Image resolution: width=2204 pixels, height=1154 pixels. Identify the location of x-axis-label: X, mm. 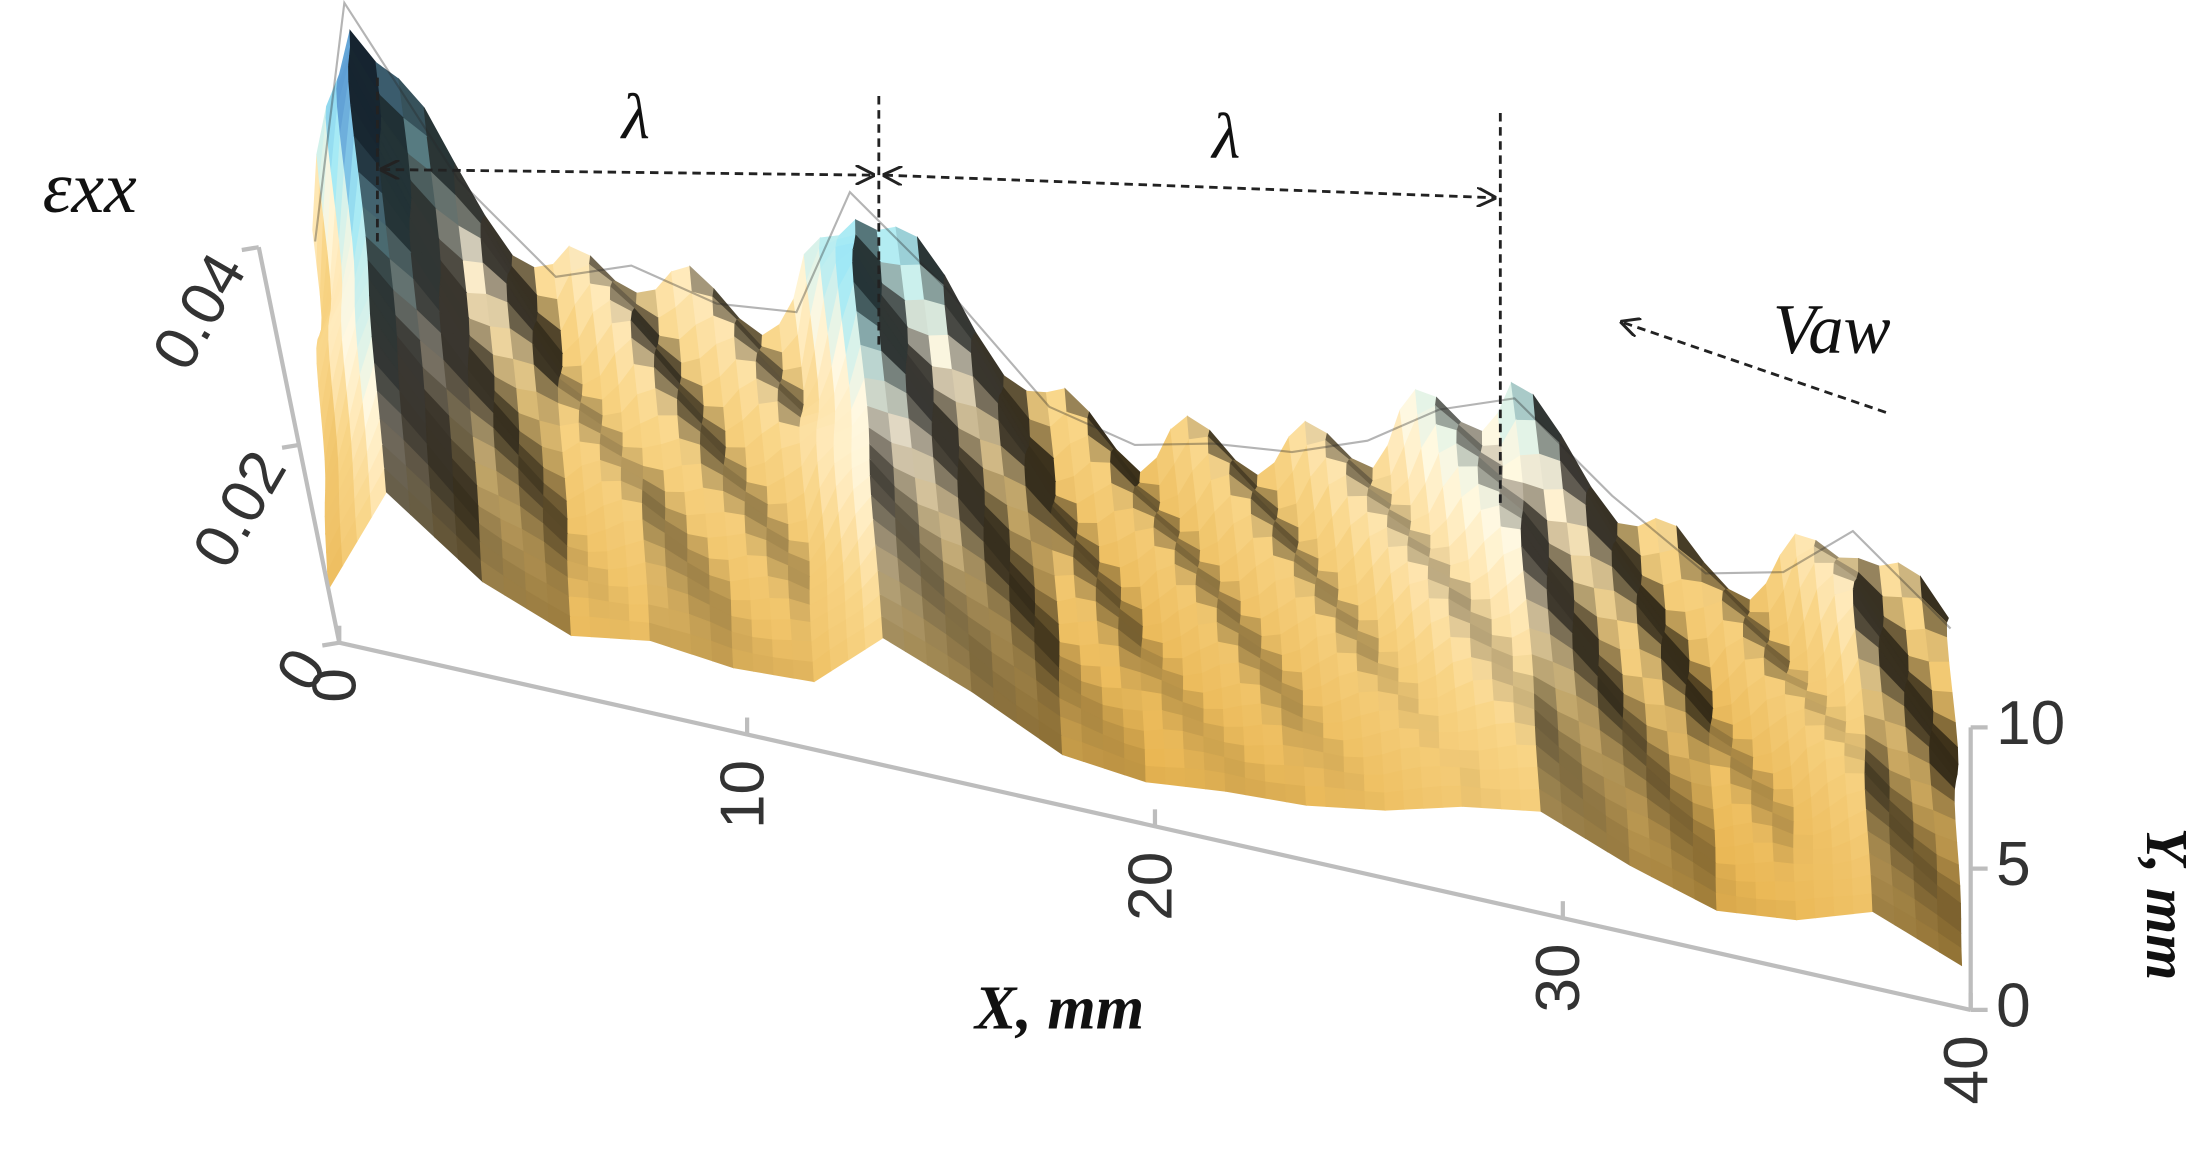
(1058, 1008).